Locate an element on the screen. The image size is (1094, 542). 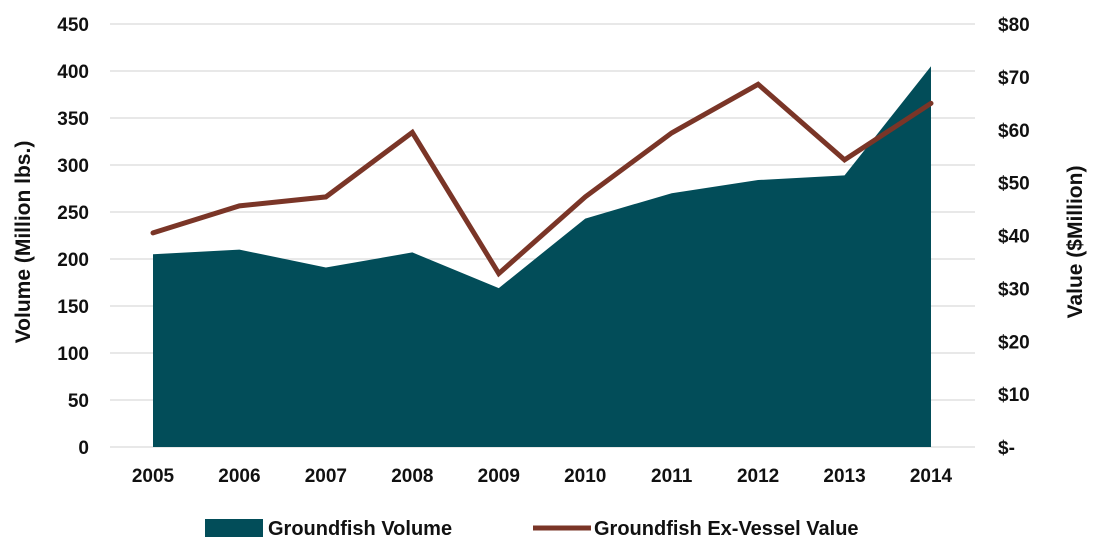
x-tick-label: 2009 is located at coordinates (499, 476).